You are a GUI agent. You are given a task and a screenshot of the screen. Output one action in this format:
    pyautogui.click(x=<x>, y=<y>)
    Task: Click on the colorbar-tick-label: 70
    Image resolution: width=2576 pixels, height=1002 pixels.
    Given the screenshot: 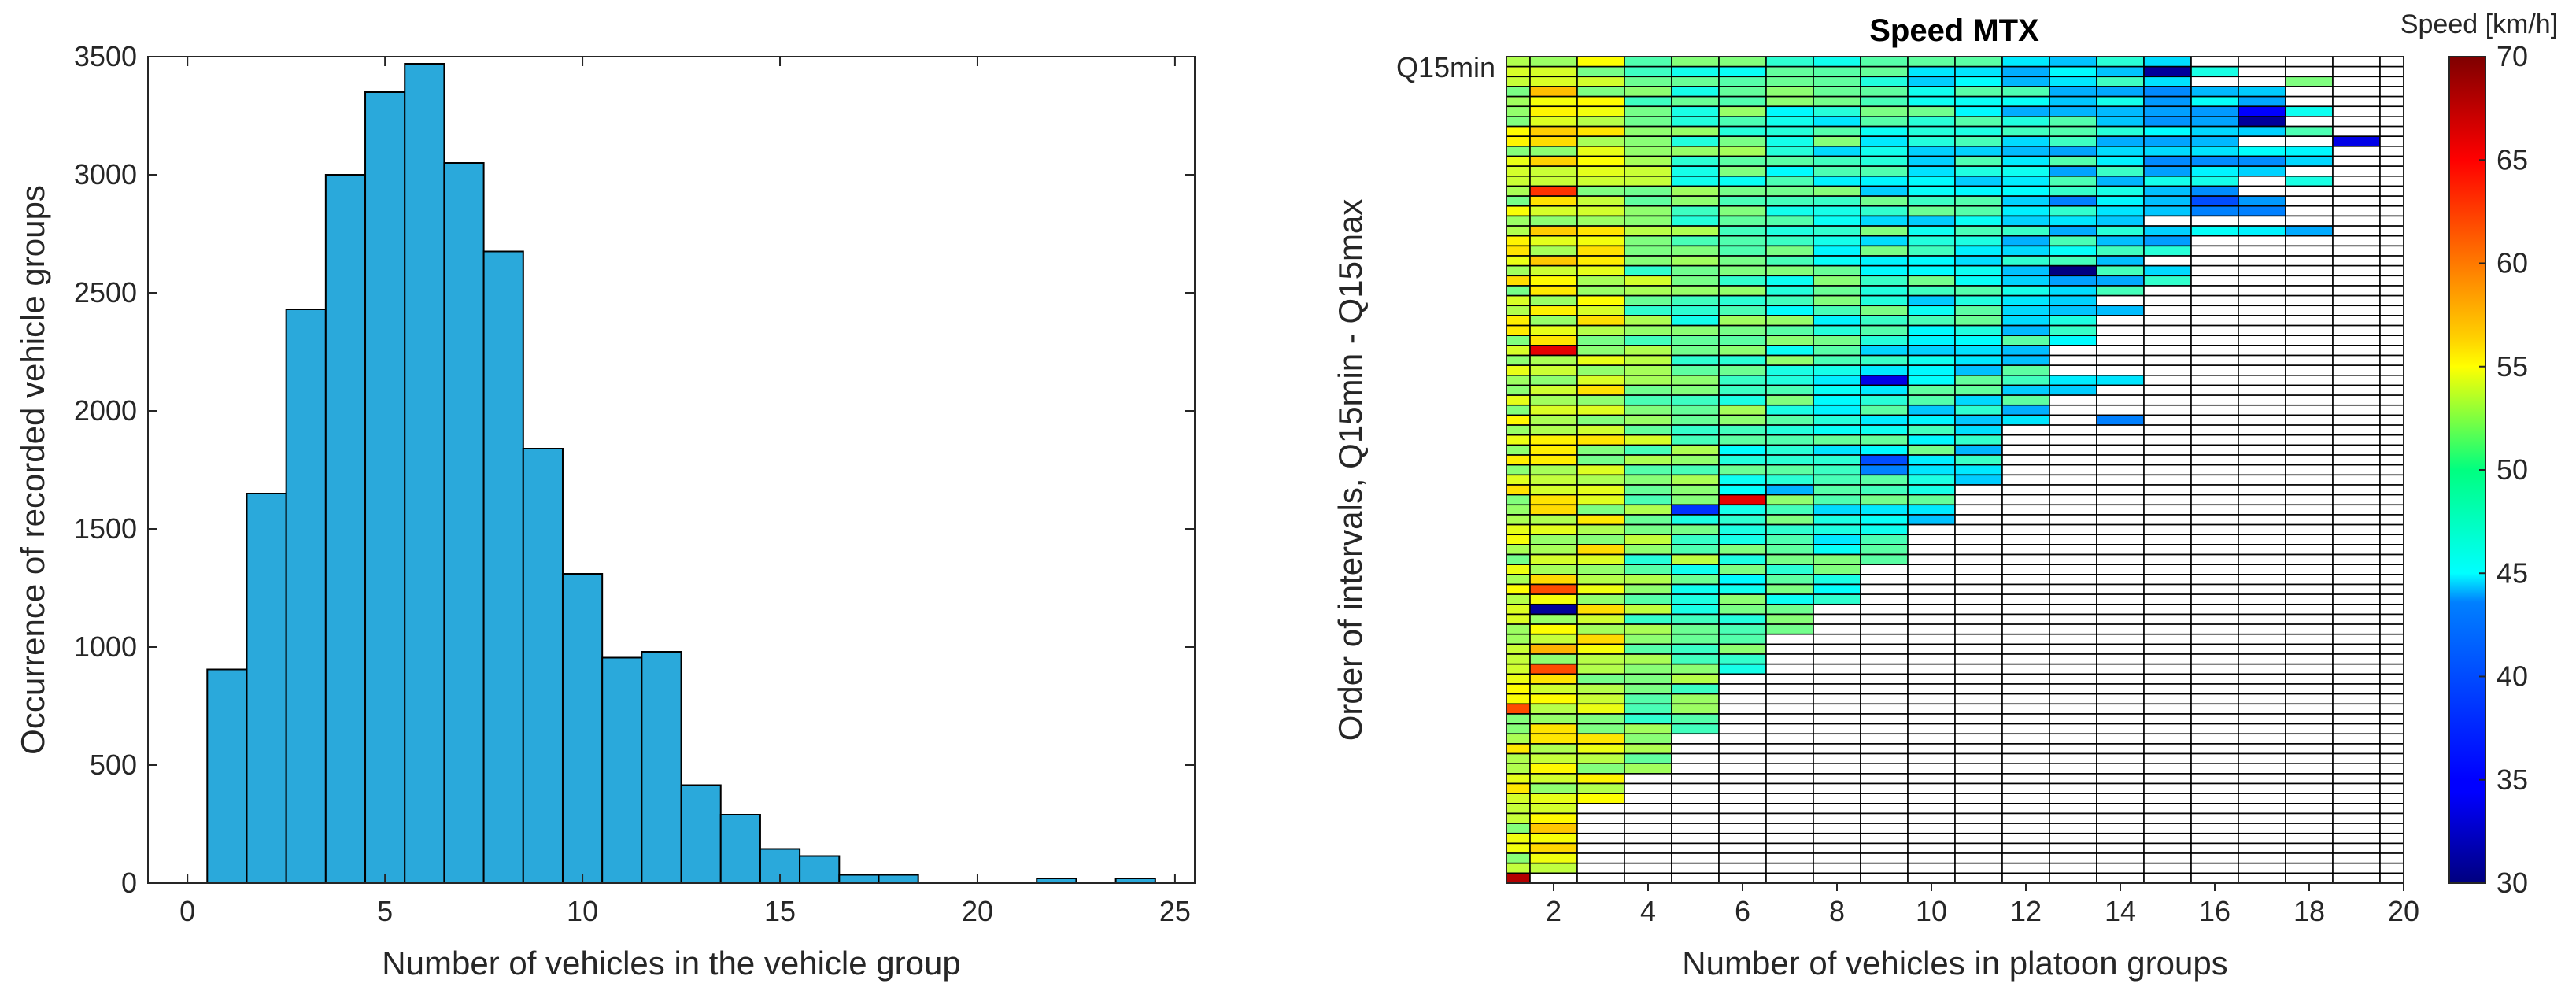 What is the action you would take?
    pyautogui.click(x=2512, y=56)
    